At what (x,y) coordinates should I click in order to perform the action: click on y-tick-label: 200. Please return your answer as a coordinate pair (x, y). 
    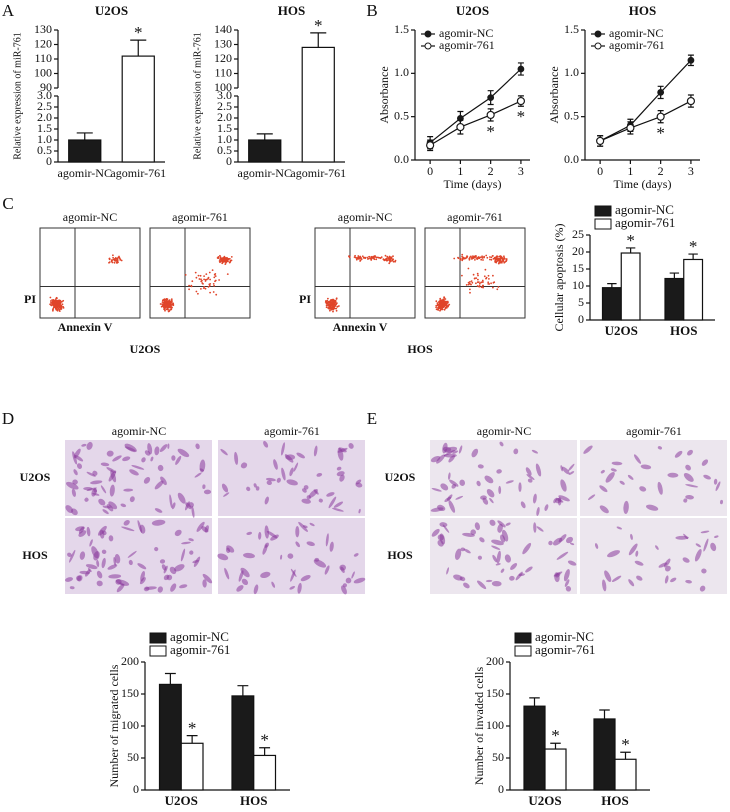
    Looking at the image, I should click on (495, 661).